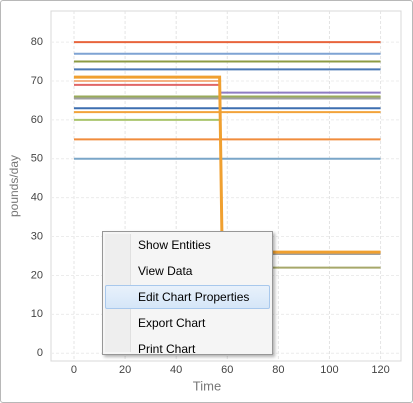 This screenshot has height=403, width=413. Describe the element at coordinates (74, 370) in the screenshot. I see `x-tick-label: 0` at that location.